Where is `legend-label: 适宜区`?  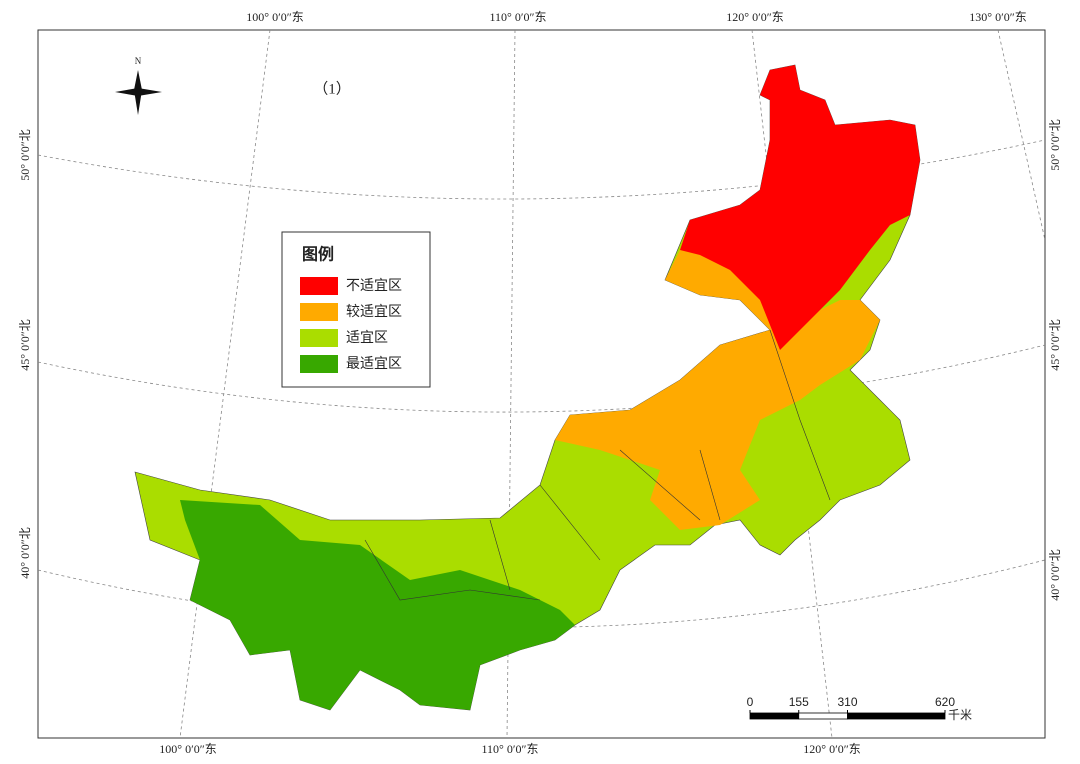
legend-label: 适宜区 is located at coordinates (367, 338).